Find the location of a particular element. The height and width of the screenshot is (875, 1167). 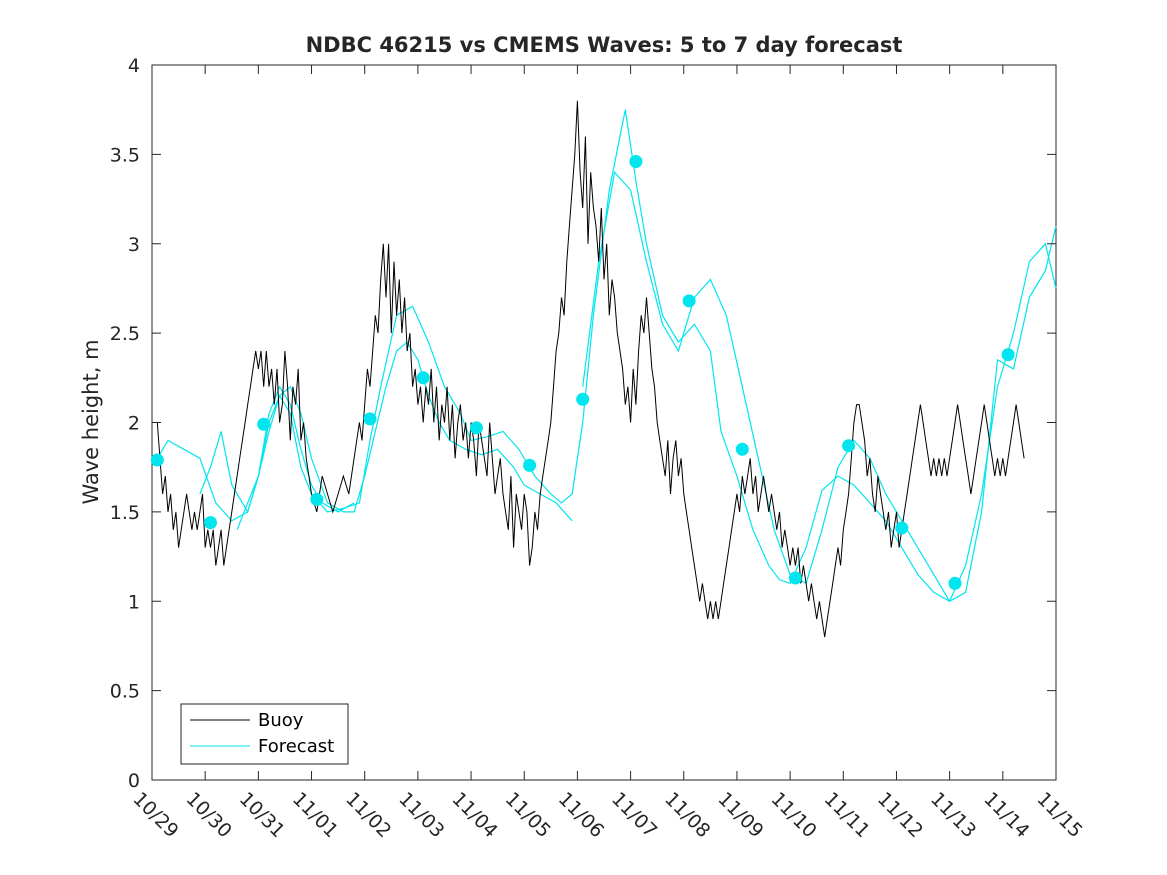

y-tick-label: 2.5 is located at coordinates (125, 334).